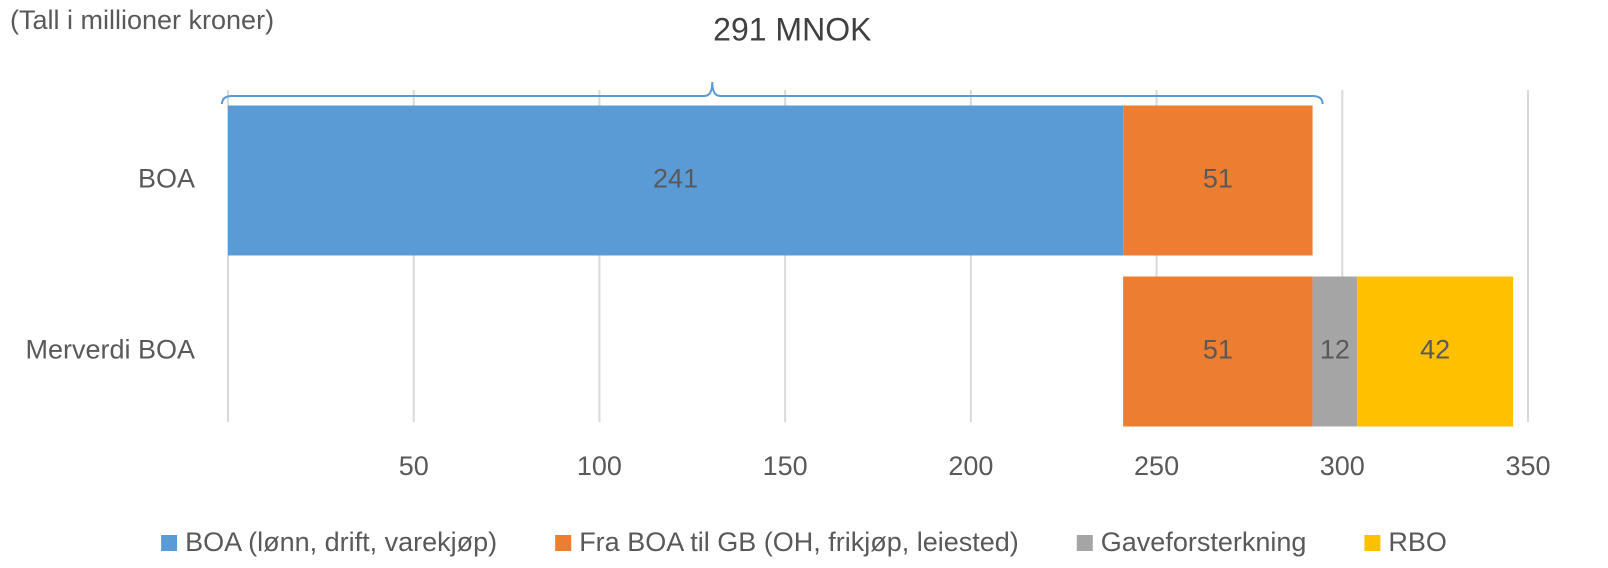 The image size is (1608, 568). Describe the element at coordinates (142, 20) in the screenshot. I see `chart-subtitle: (Tall i millioner kroner)` at that location.